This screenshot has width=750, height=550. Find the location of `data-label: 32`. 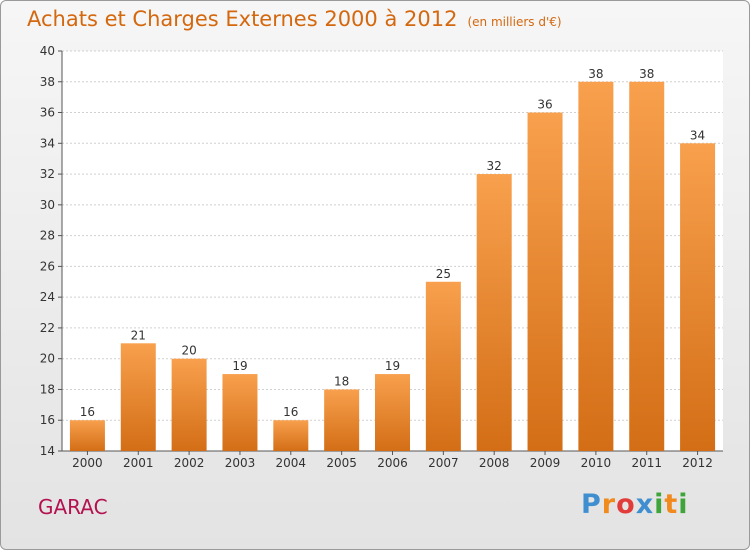

data-label: 32 is located at coordinates (494, 166).